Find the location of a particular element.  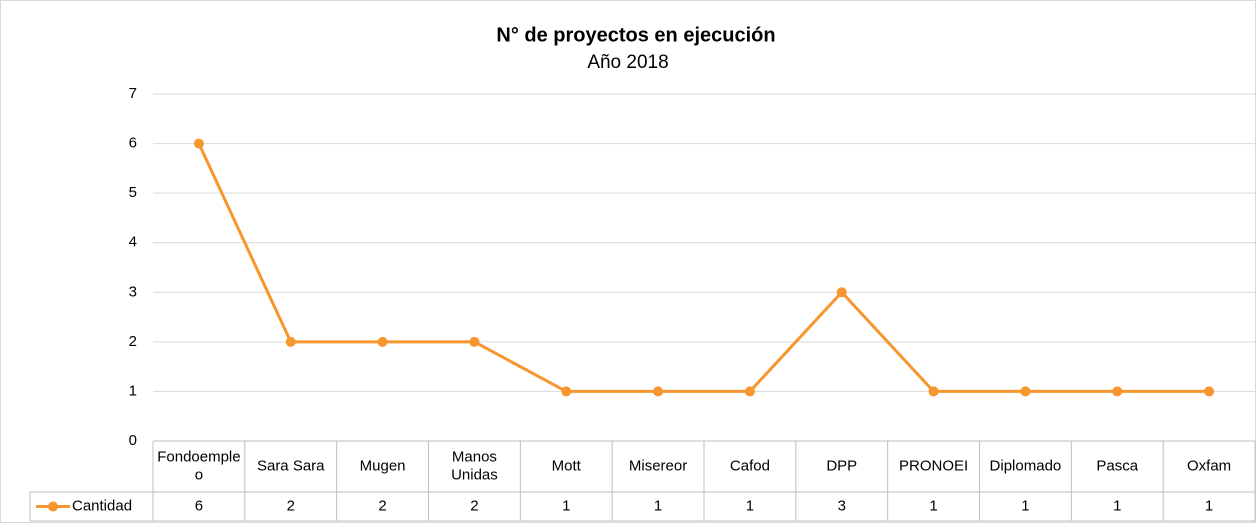

x-tick-label: PRONOEI is located at coordinates (933, 465).